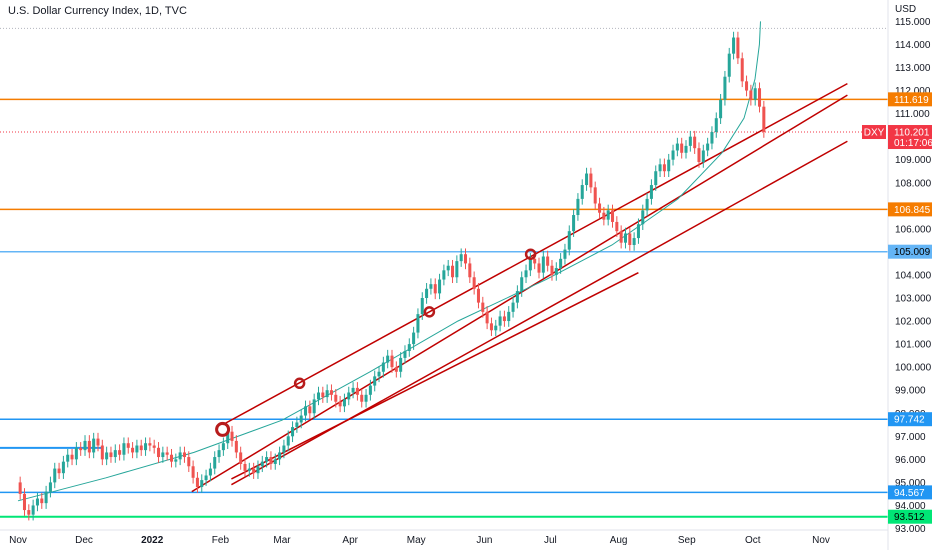  I want to click on y-tick-label: 111.000, so click(912, 114).